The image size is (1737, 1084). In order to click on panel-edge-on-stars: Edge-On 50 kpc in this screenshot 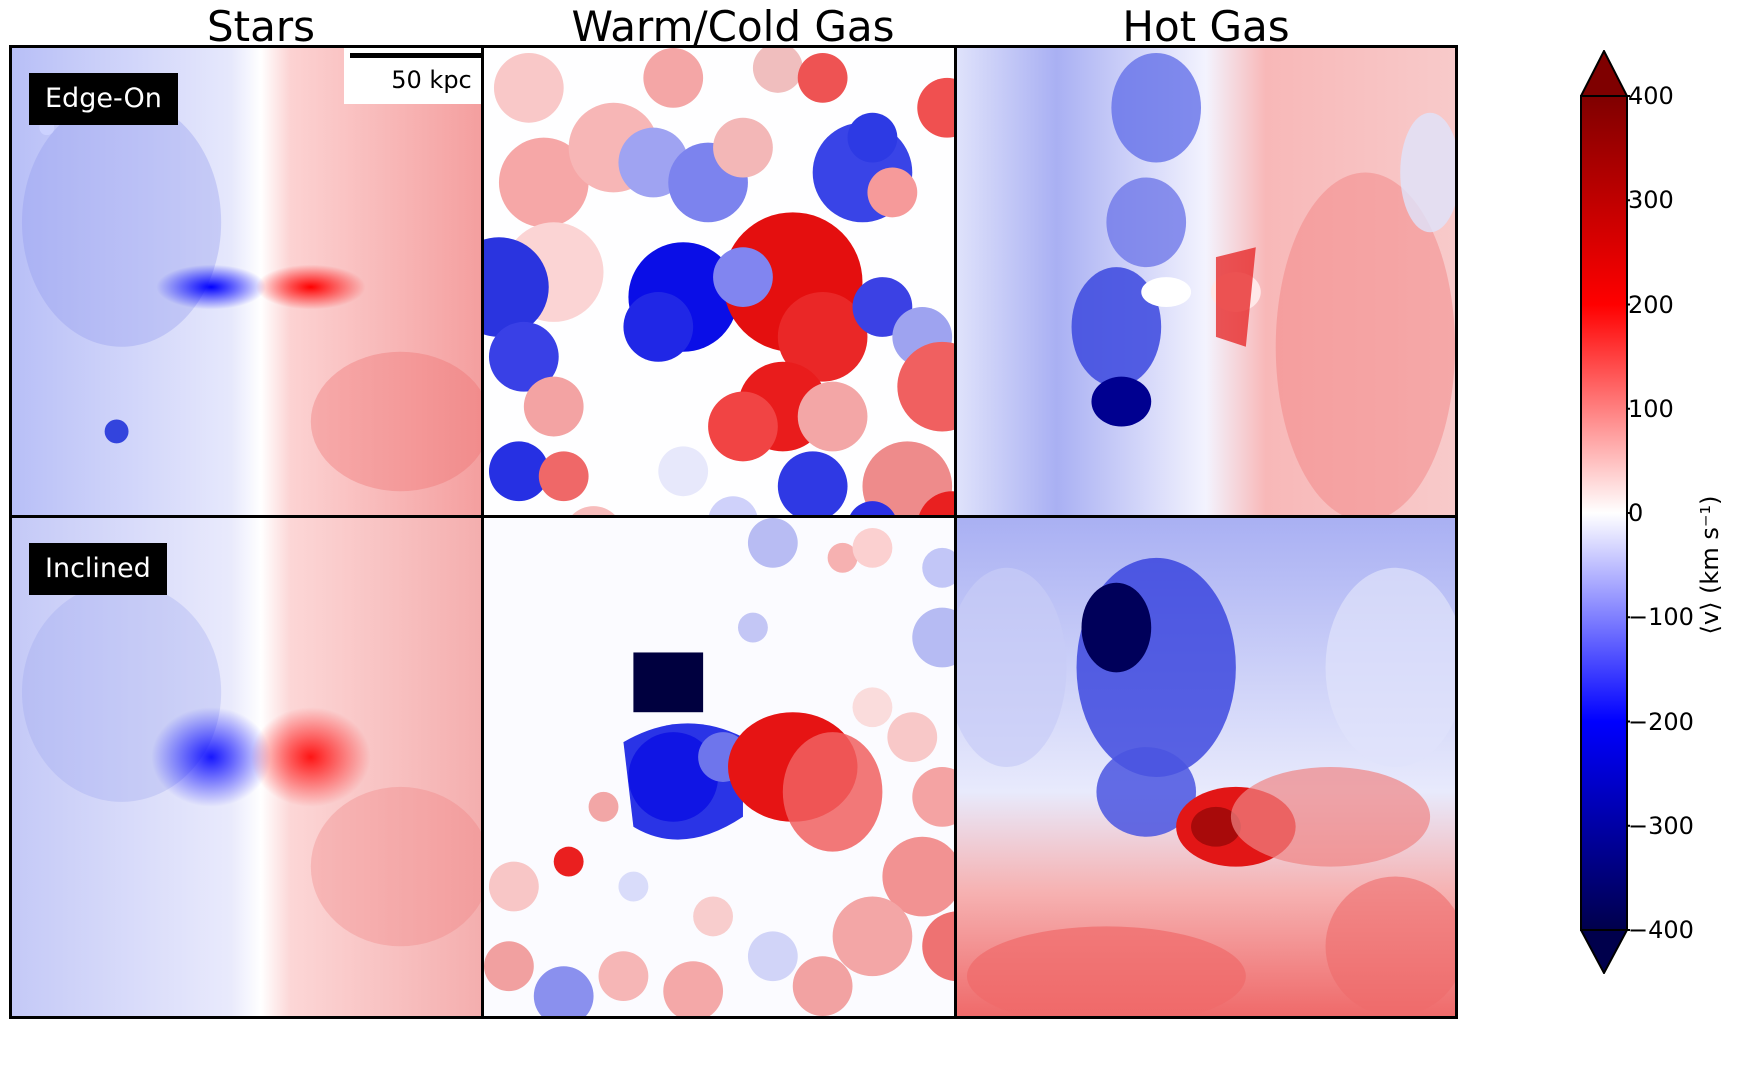, I will do `click(261, 297)`.